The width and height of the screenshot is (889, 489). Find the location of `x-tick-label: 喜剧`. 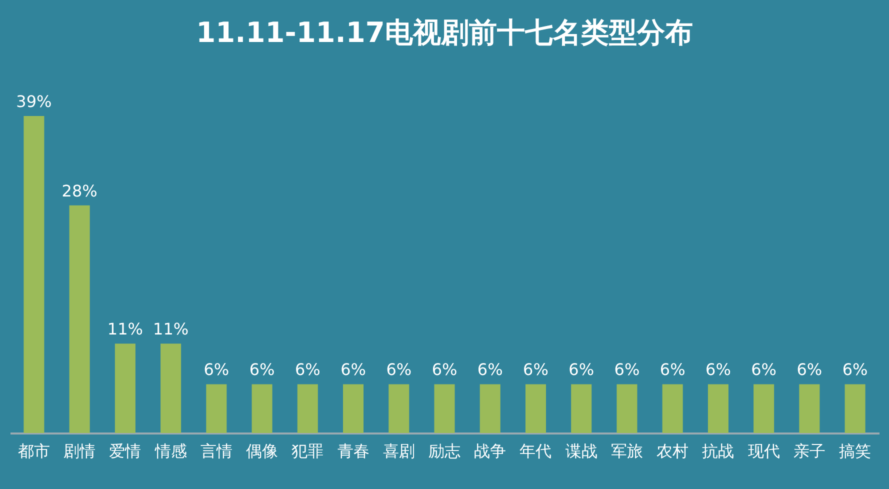

x-tick-label: 喜剧 is located at coordinates (398, 451).